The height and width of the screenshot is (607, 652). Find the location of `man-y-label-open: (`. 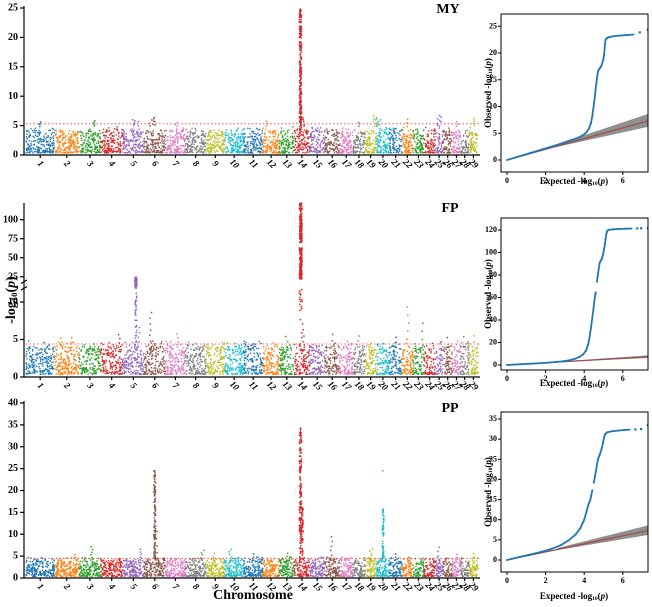

man-y-label-open: ( is located at coordinates (11, 290).